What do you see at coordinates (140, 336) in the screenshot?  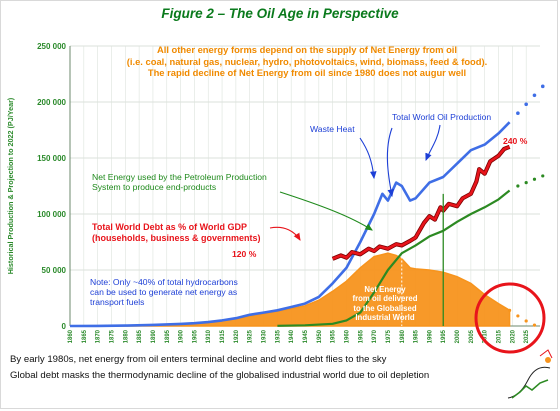 I see `x-tick-label: 1885` at bounding box center [140, 336].